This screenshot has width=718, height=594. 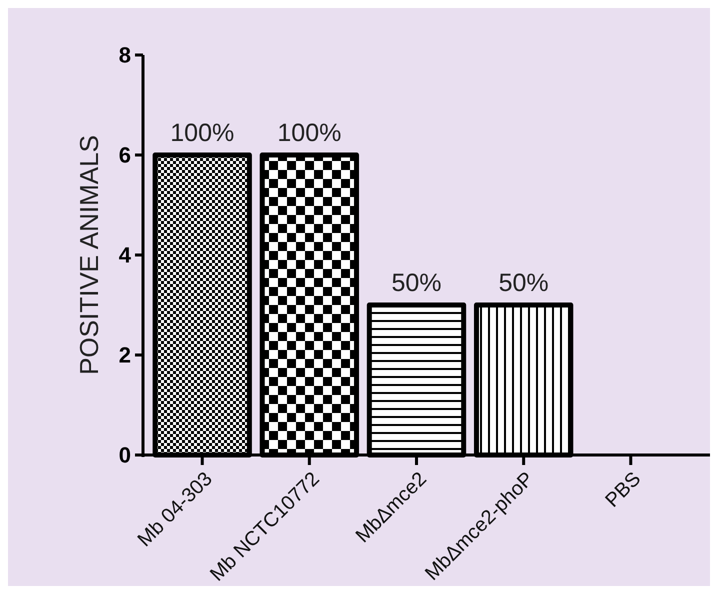 What do you see at coordinates (89, 255) in the screenshot?
I see `y-axis-title: POSITIVE ANIMALS` at bounding box center [89, 255].